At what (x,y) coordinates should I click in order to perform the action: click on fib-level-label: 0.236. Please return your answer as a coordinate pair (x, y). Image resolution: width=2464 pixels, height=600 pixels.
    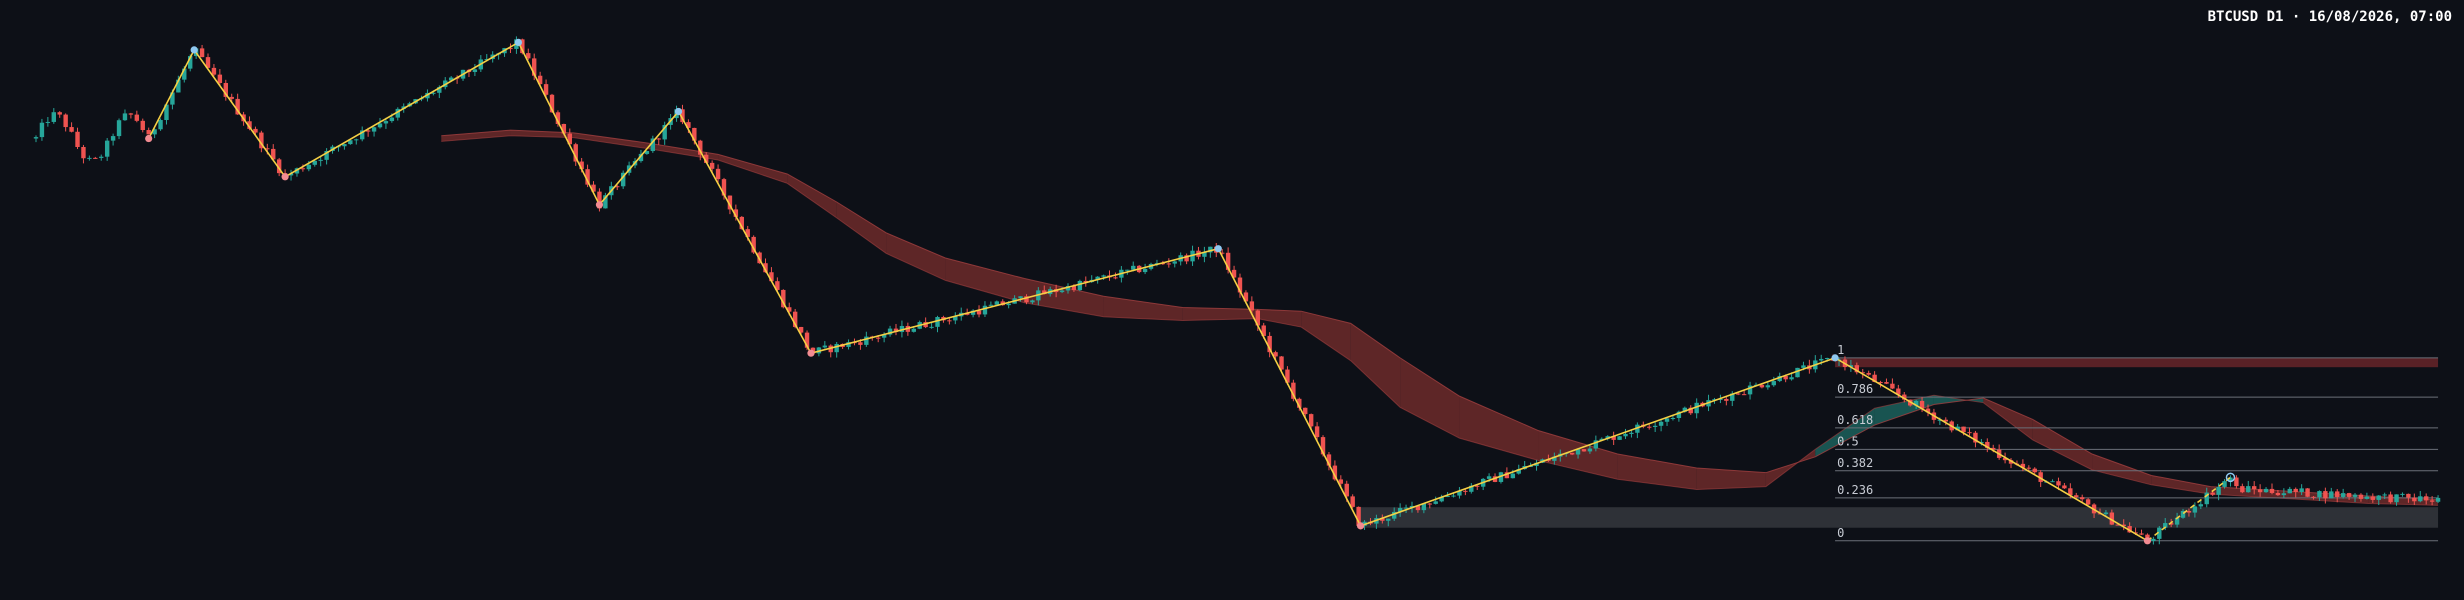
    Looking at the image, I should click on (1855, 490).